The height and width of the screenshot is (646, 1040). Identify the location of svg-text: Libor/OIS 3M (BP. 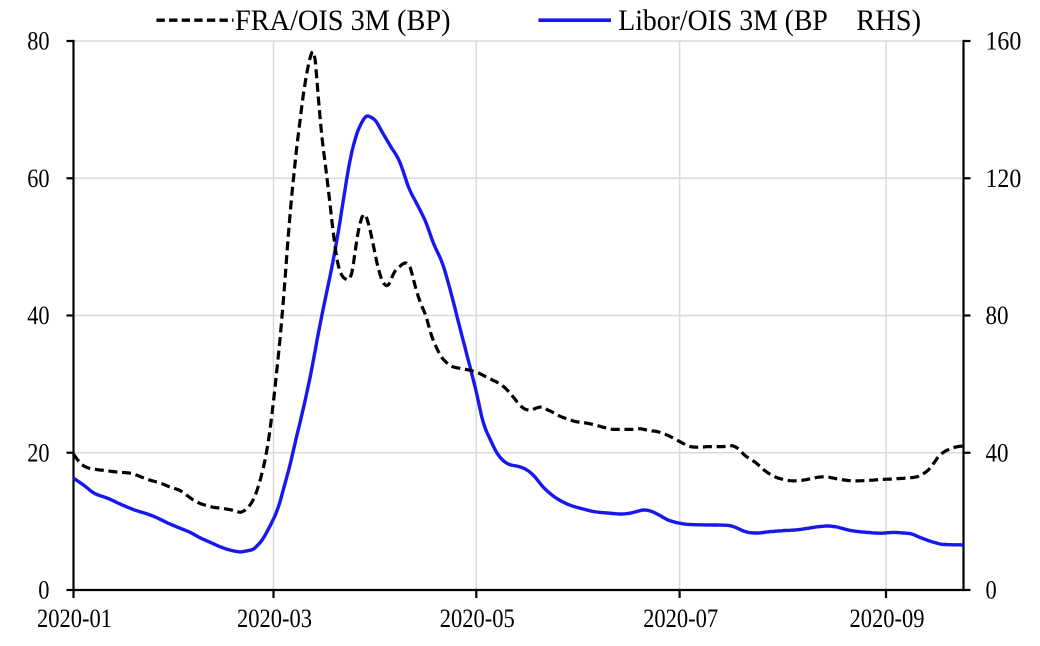
(723, 20).